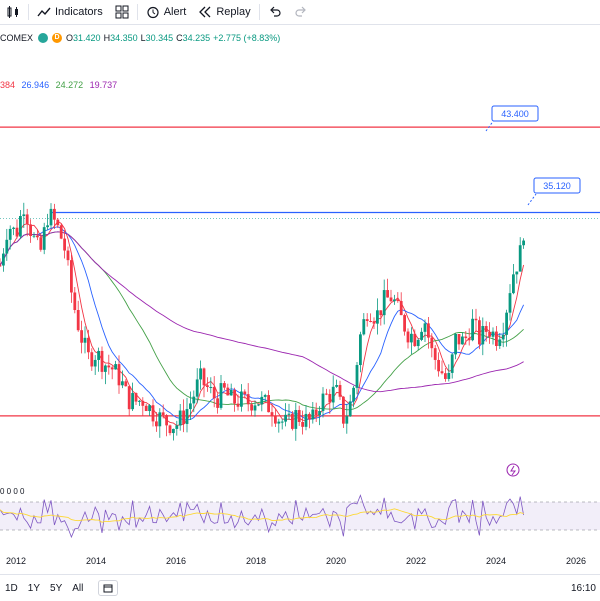 This screenshot has height=601, width=600. I want to click on bar-style-button, so click(13, 12).